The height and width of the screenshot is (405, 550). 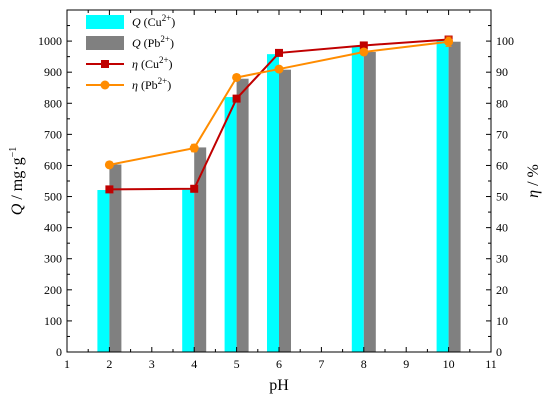 I want to click on y-left-tick-label: 1000, so click(x=50, y=41).